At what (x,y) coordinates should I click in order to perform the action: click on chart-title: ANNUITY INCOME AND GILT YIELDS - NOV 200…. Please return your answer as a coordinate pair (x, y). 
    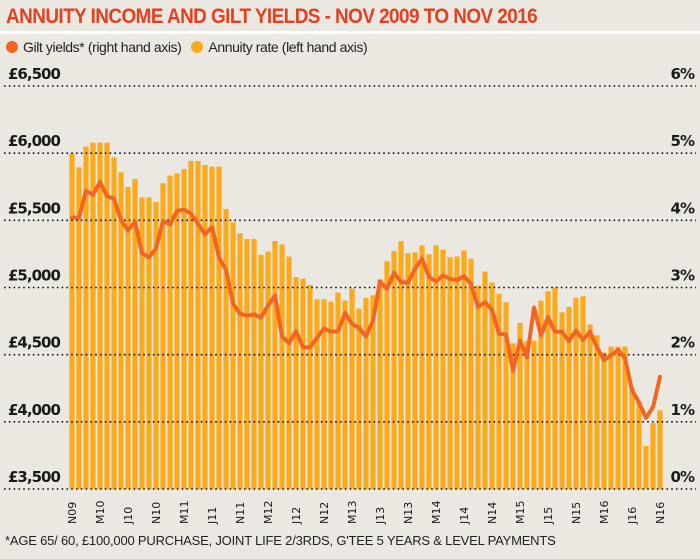
    Looking at the image, I should click on (272, 16).